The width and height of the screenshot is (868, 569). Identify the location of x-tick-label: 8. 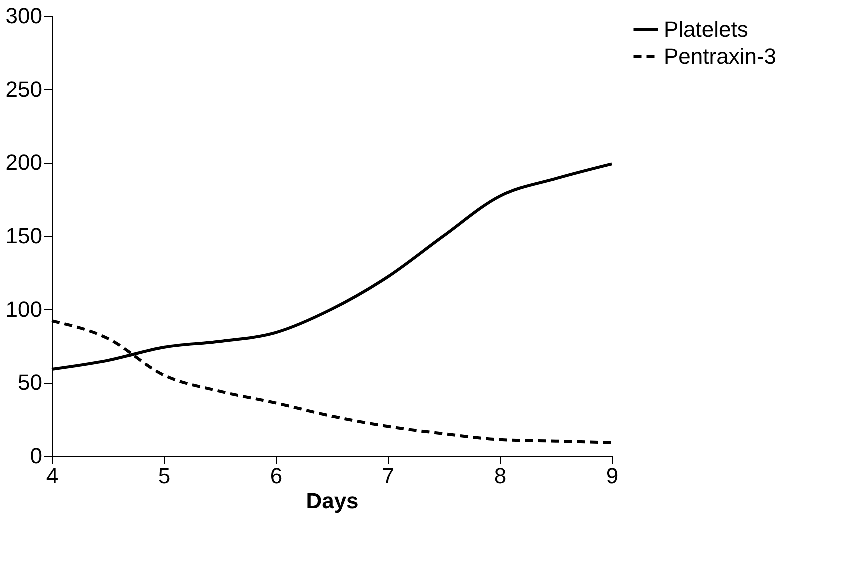
(500, 476).